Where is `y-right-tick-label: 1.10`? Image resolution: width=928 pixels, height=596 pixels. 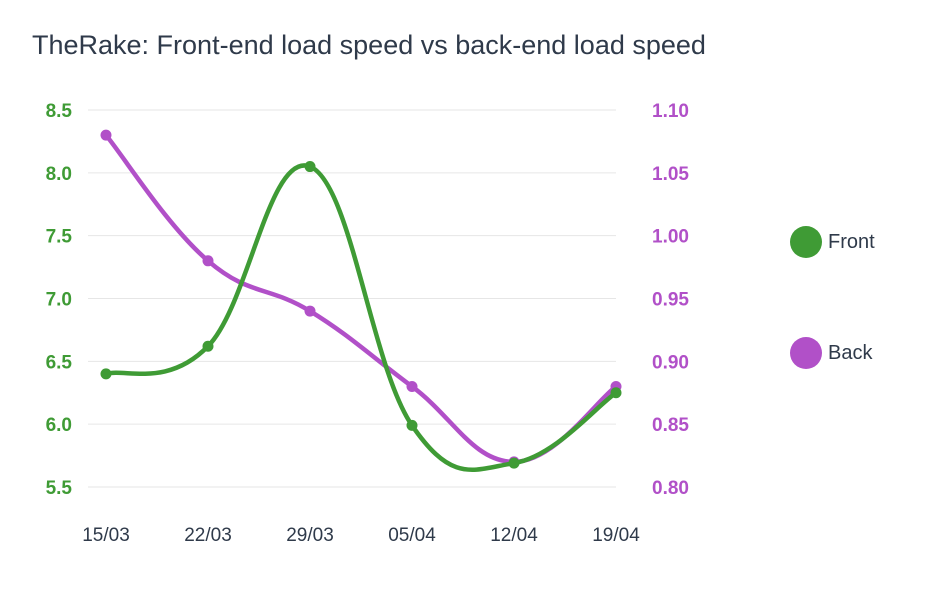 y-right-tick-label: 1.10 is located at coordinates (670, 111).